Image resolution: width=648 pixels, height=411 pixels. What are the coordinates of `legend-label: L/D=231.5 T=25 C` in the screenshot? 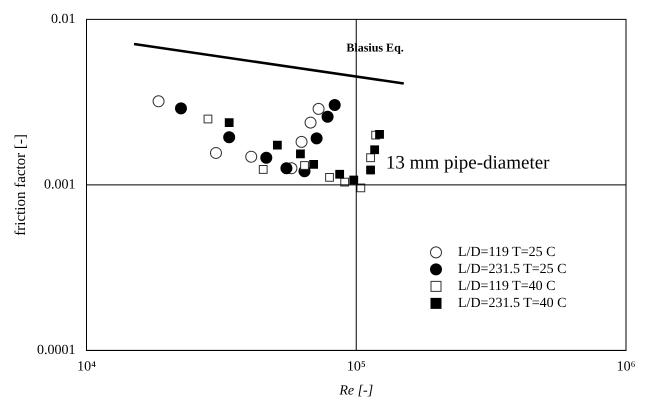 It's located at (512, 270).